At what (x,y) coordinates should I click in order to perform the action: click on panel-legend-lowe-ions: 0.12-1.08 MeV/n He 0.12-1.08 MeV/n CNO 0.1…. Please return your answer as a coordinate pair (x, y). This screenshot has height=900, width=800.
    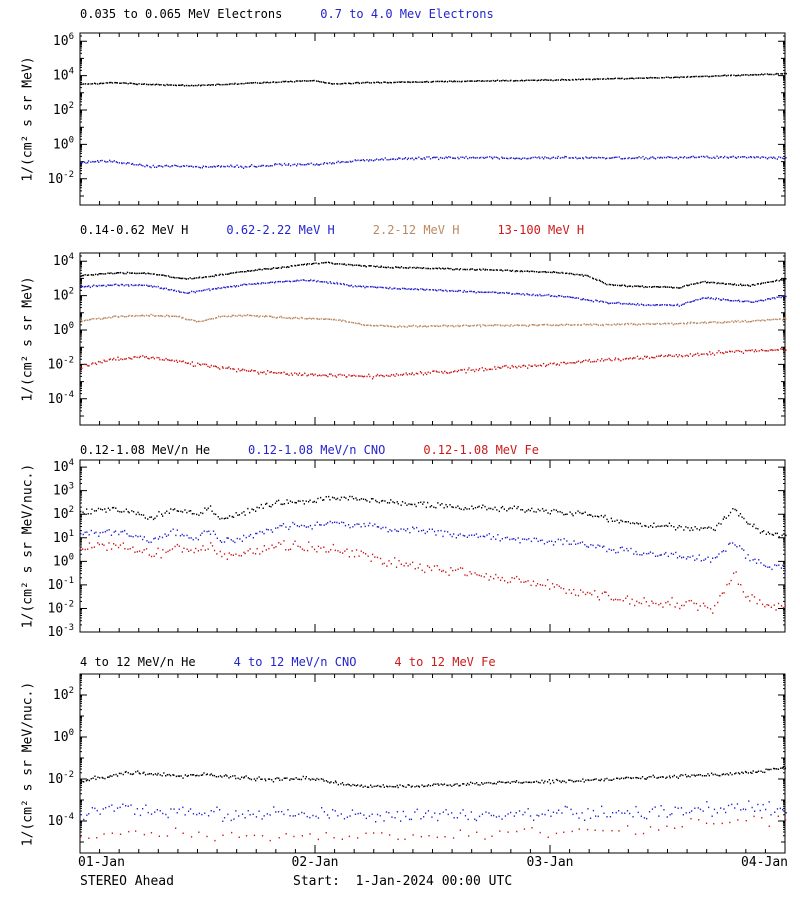
    Looking at the image, I should click on (309, 450).